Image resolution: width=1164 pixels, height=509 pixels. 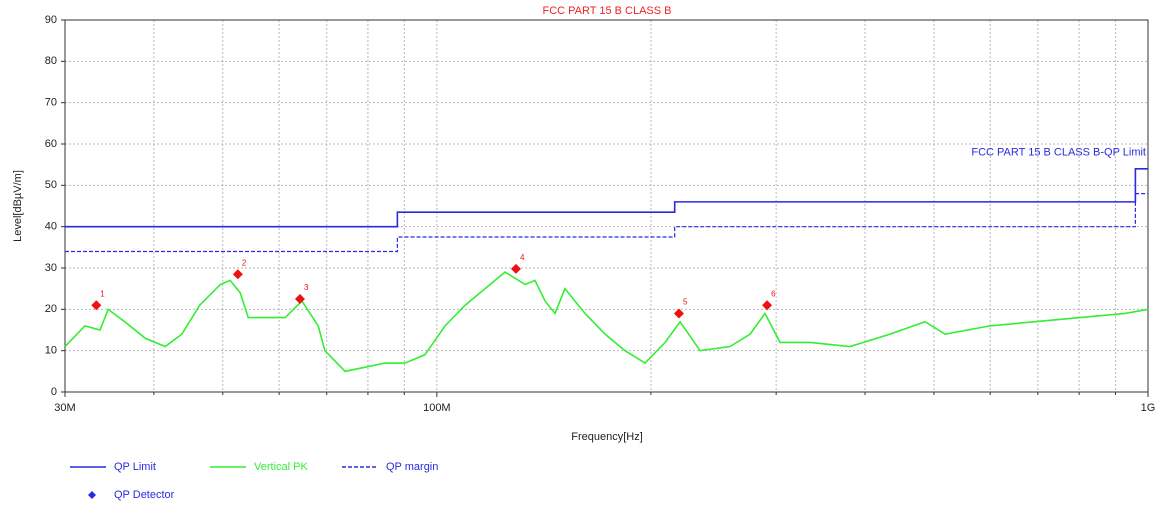 What do you see at coordinates (18, 206) in the screenshot?
I see `y-axis-label: Level[dBµV/m]` at bounding box center [18, 206].